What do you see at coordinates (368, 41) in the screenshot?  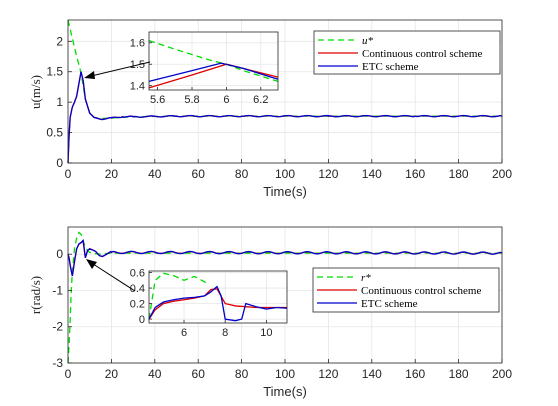 I see `legend-label-reference: u*` at bounding box center [368, 41].